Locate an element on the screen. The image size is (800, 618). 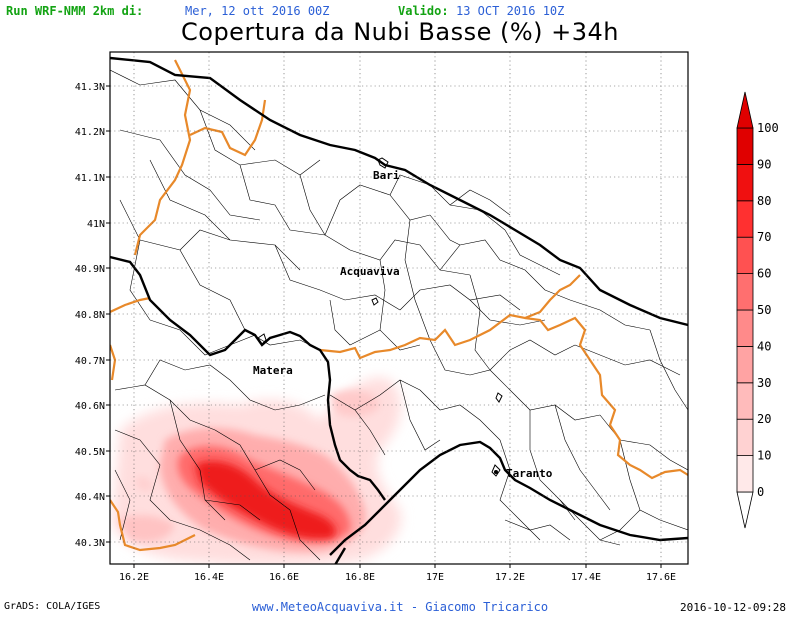
colorbar-tick-label: 60 is located at coordinates (764, 274).